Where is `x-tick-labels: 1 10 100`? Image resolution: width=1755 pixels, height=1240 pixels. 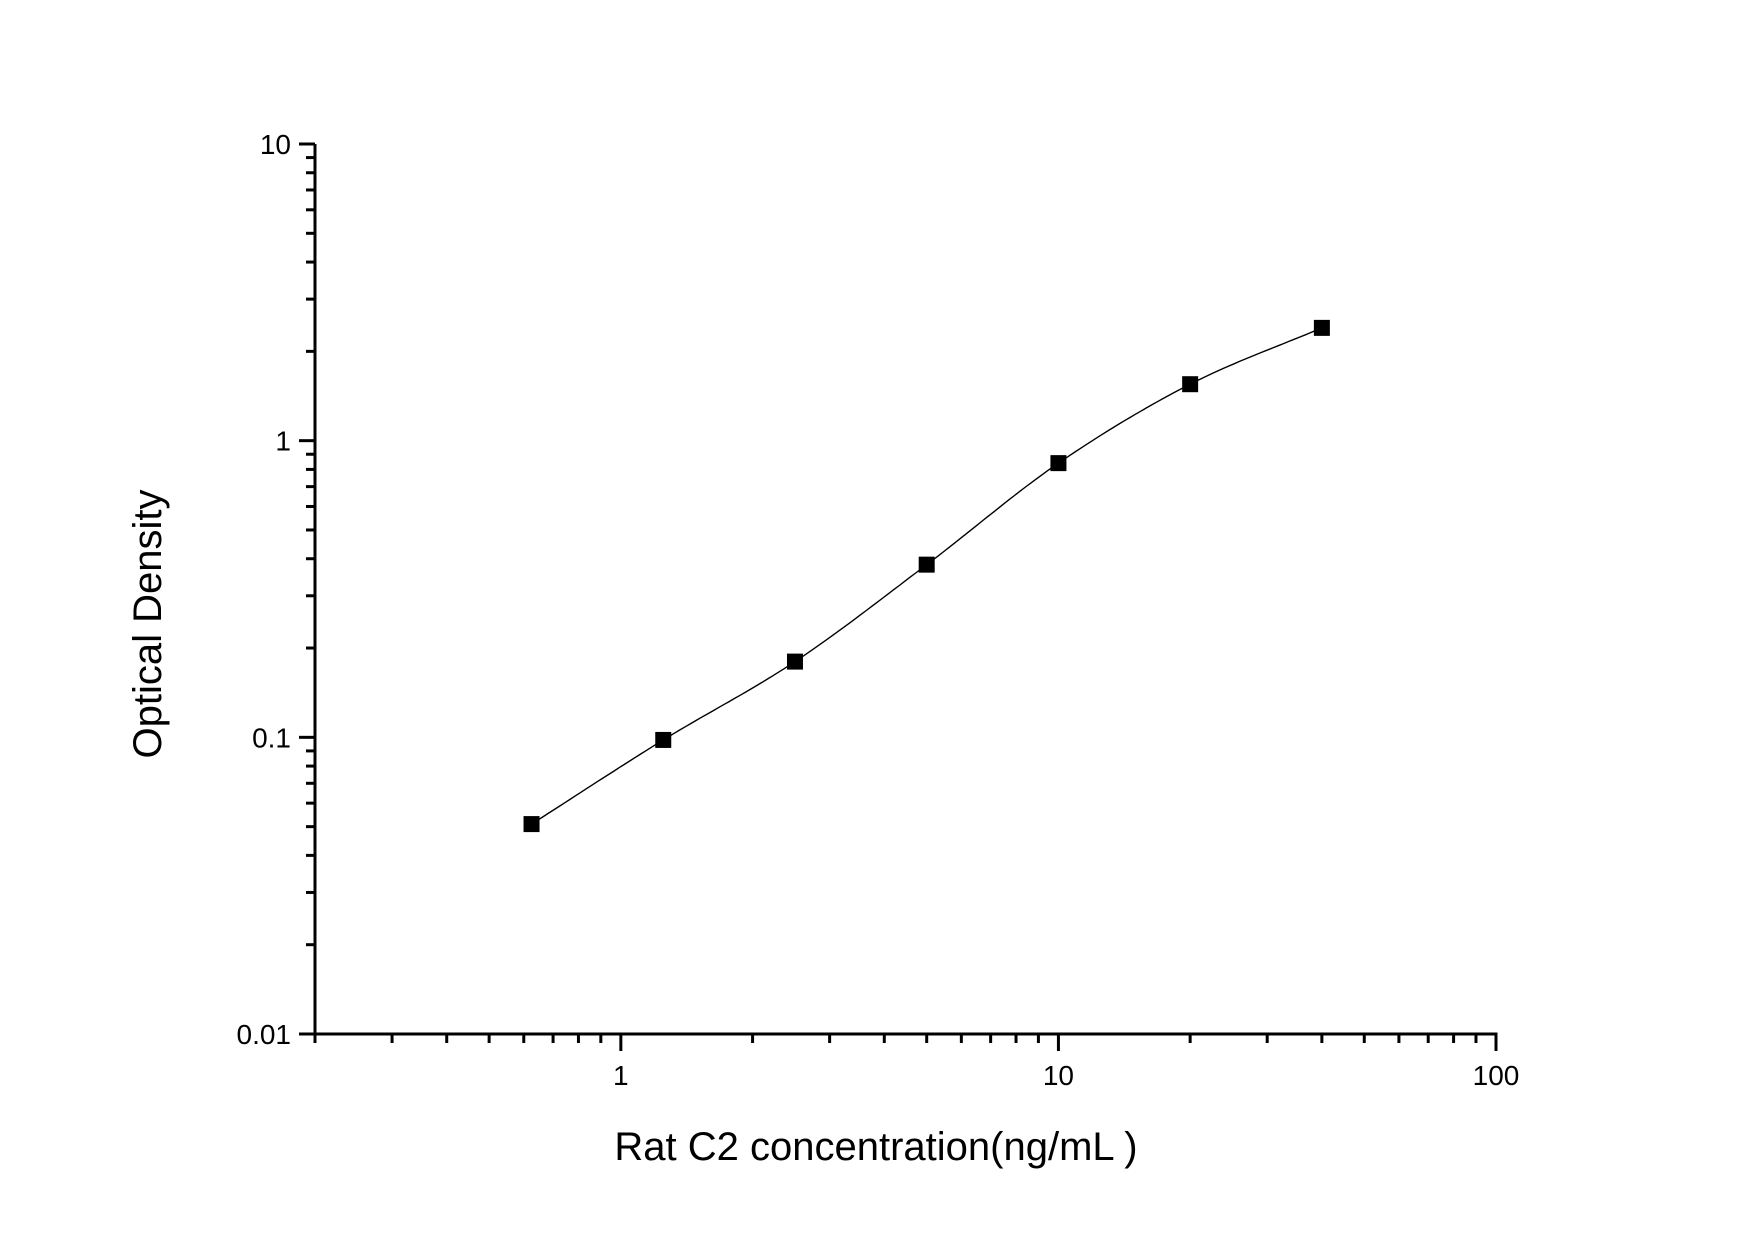
x-tick-labels: 1 10 100 is located at coordinates (1066, 1075).